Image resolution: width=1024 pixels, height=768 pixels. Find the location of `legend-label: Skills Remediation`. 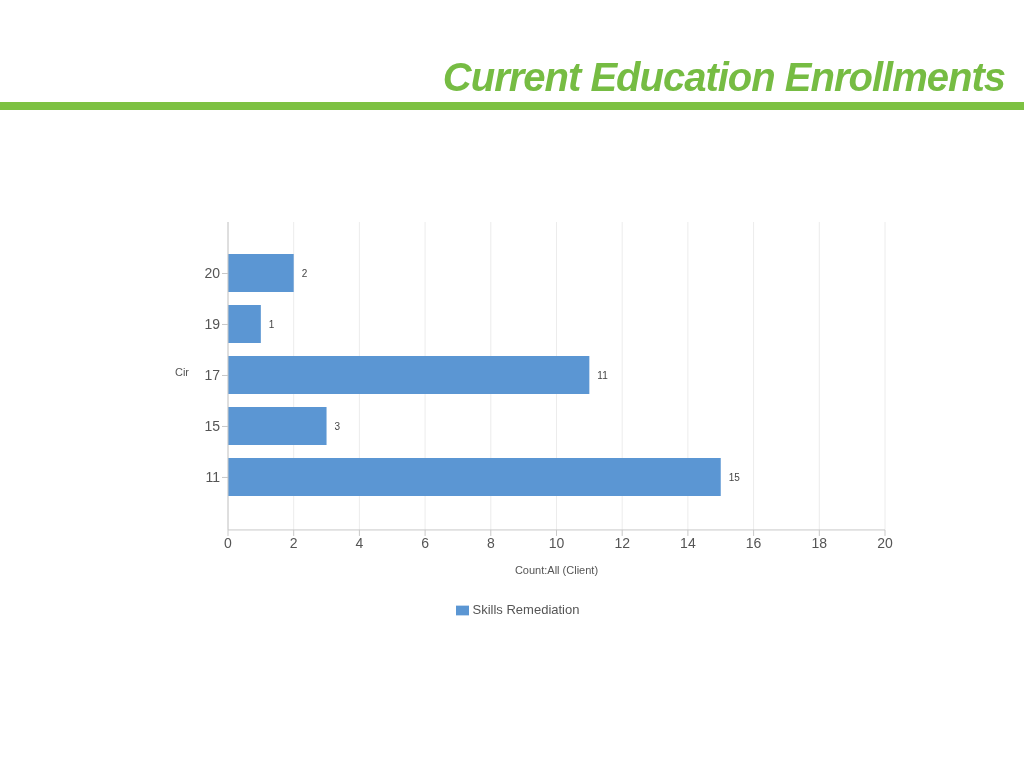

legend-label: Skills Remediation is located at coordinates (526, 609).